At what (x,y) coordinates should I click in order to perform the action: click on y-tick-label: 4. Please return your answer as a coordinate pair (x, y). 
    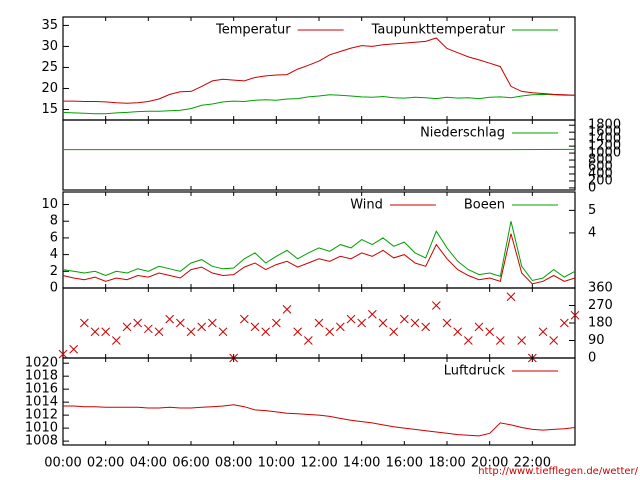
    Looking at the image, I should click on (54, 254).